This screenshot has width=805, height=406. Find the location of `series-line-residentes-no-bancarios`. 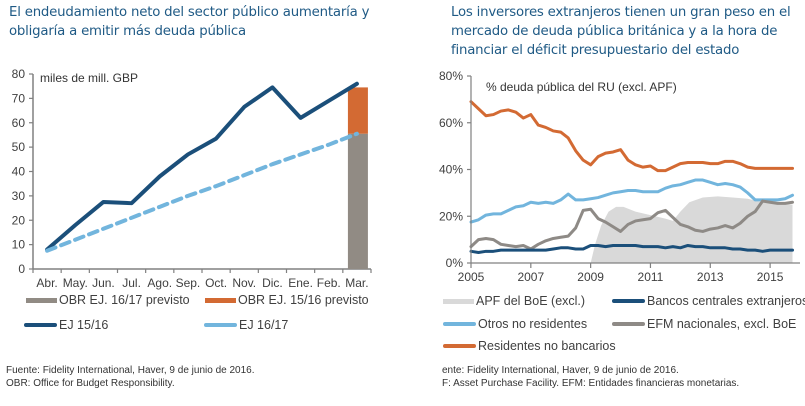

series-line-residentes-no-bancarios is located at coordinates (632, 136).